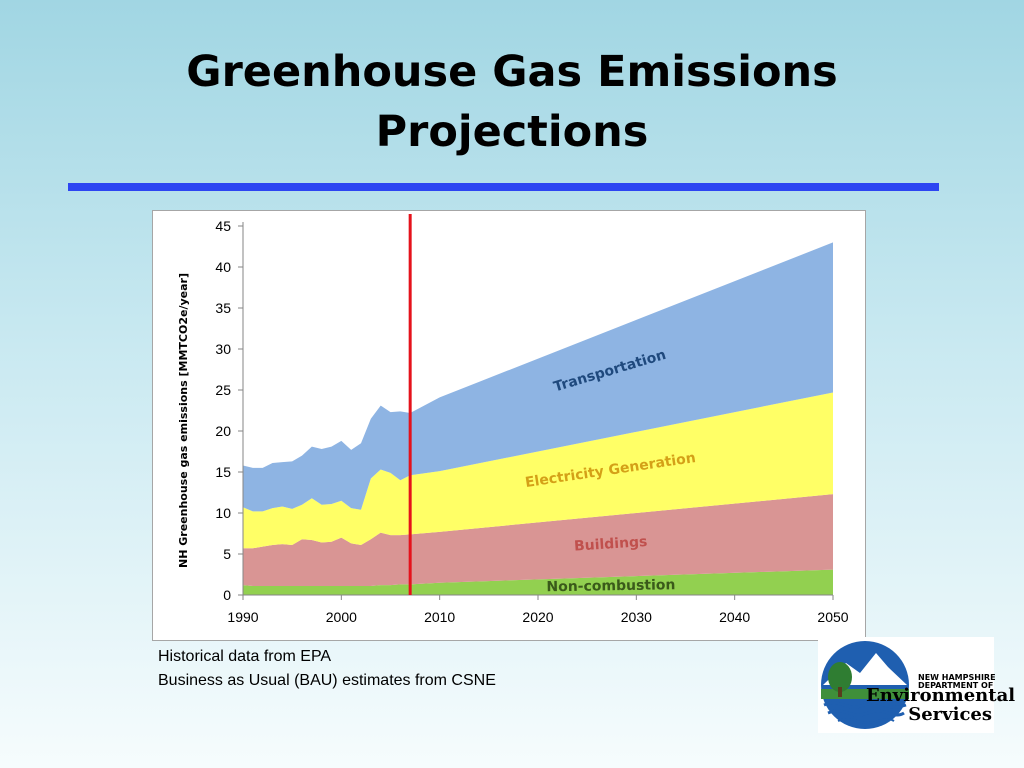  What do you see at coordinates (636, 617) in the screenshot?
I see `x-tick-label: 2030` at bounding box center [636, 617].